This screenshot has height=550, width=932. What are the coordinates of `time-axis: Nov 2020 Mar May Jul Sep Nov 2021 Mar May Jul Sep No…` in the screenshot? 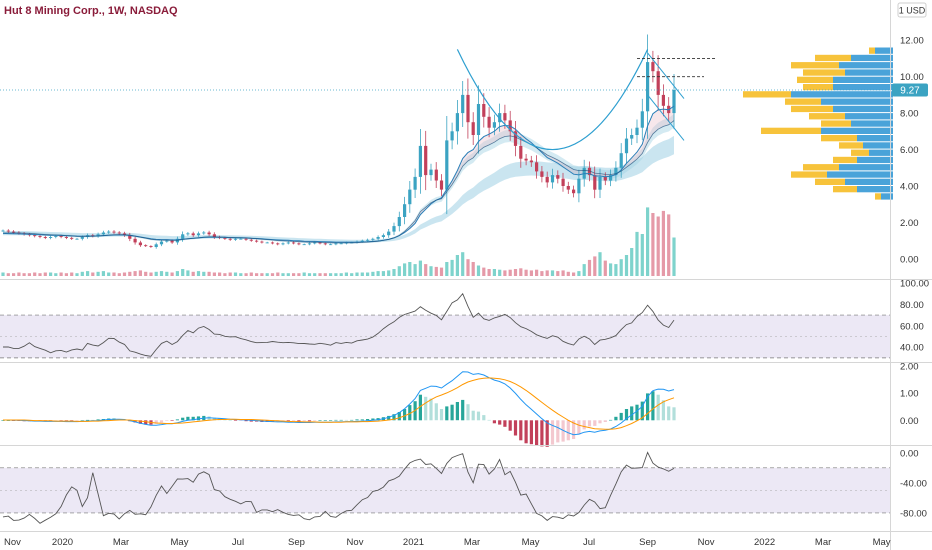 It's located at (447, 542).